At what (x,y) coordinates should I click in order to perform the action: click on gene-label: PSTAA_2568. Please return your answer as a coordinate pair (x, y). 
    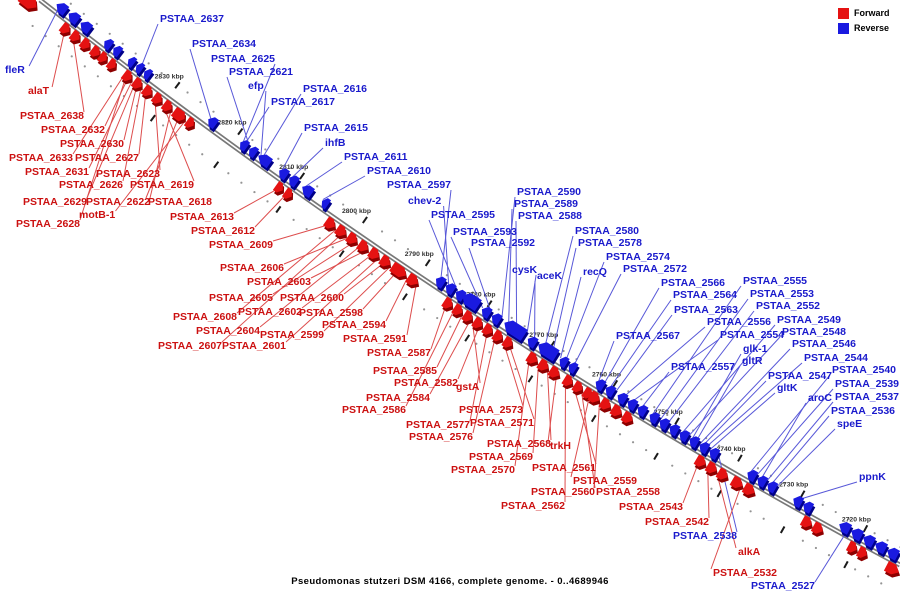
    Looking at the image, I should click on (519, 444).